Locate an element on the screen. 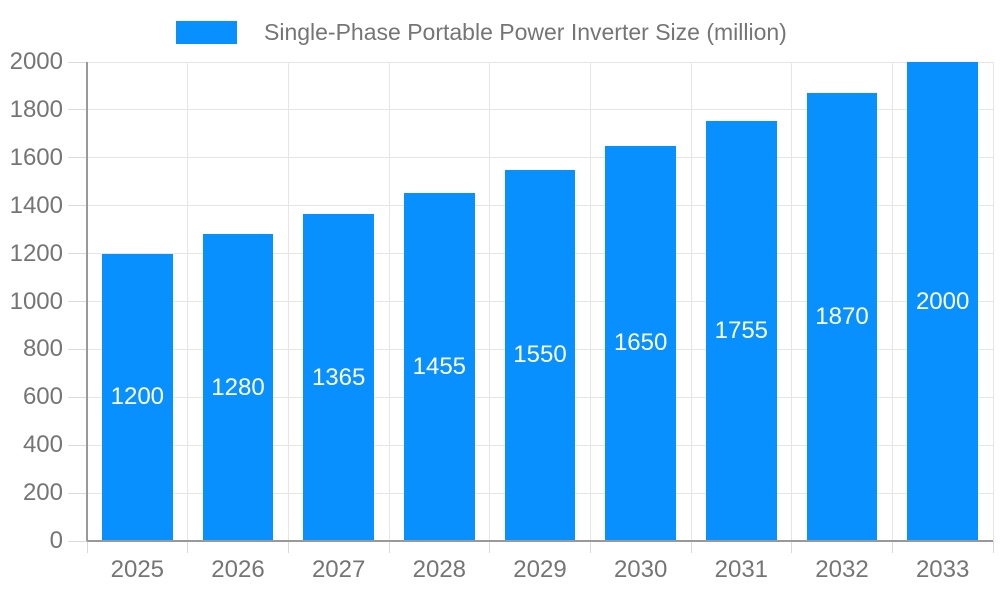  bar-value-label: 1870 is located at coordinates (842, 317).